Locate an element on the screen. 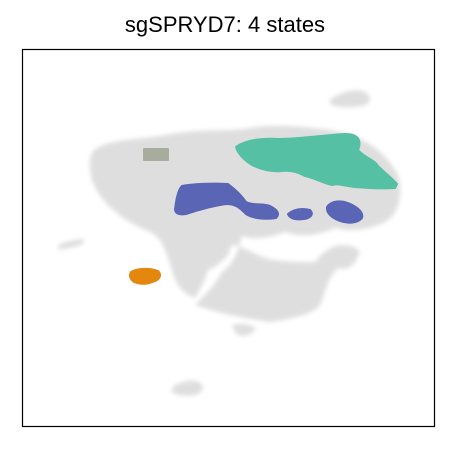  cell-cluster-lower-right is located at coordinates (344, 258).